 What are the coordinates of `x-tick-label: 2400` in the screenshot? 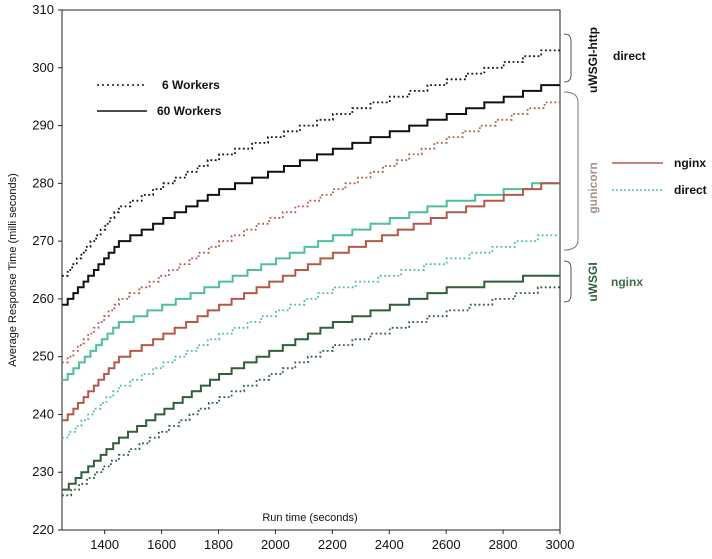 It's located at (389, 544).